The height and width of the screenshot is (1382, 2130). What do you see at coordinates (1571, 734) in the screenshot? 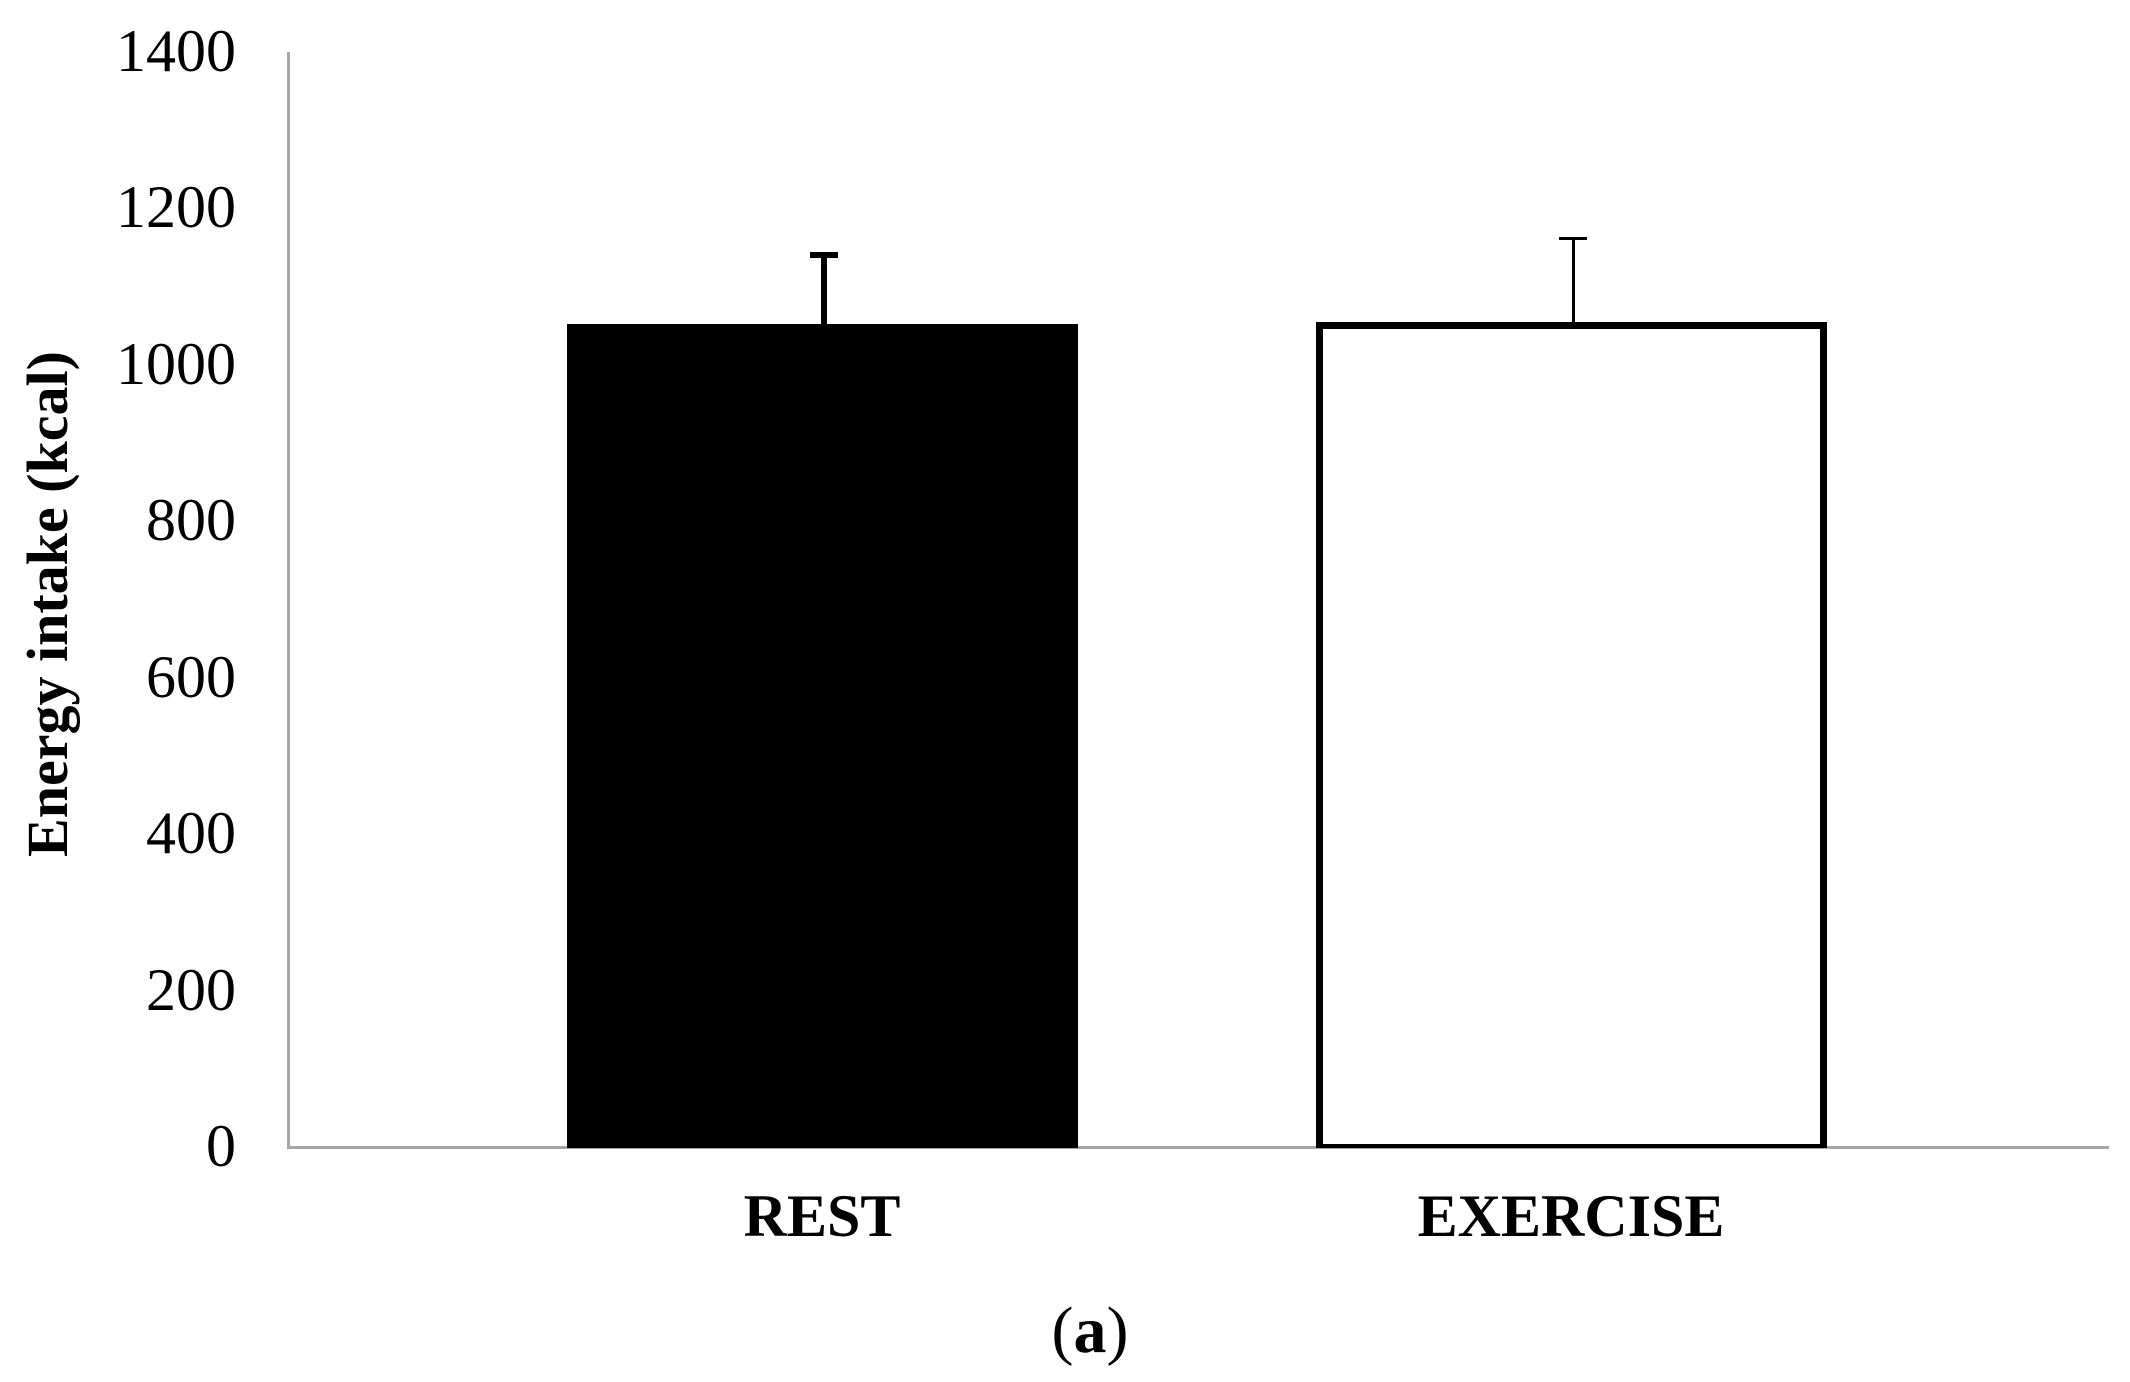
I see `bar-exercise` at bounding box center [1571, 734].